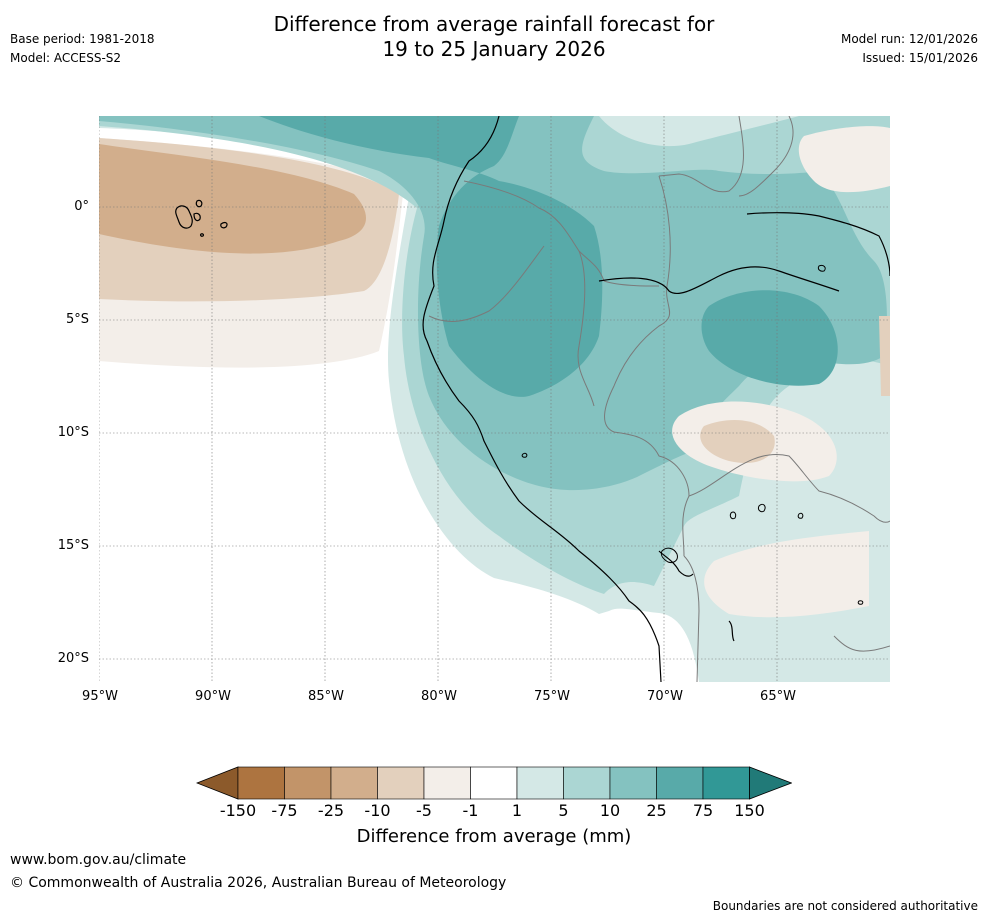  I want to click on lat-label-0: 0°, so click(81, 206).